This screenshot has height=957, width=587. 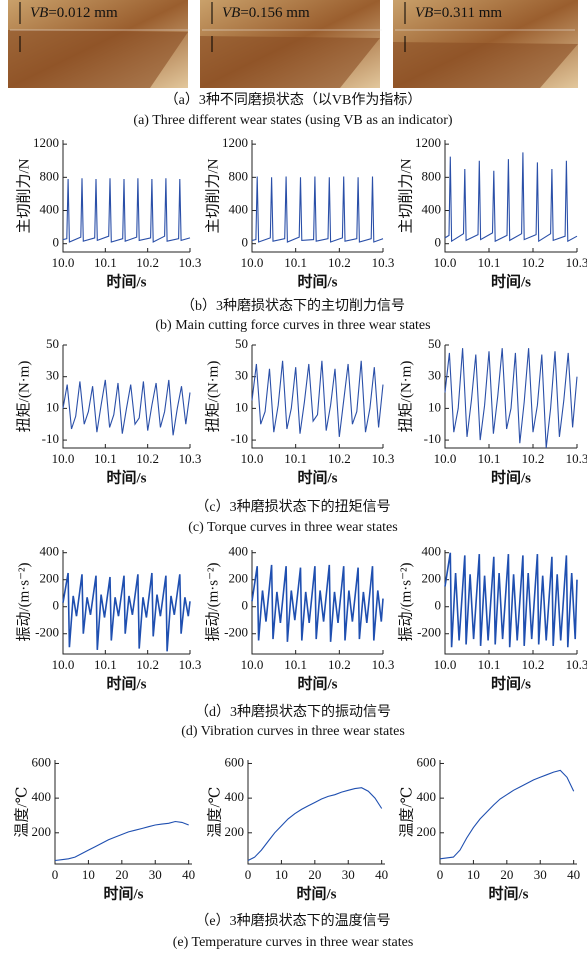 I want to click on photo-label: VB=0.156 mm, so click(x=266, y=13).